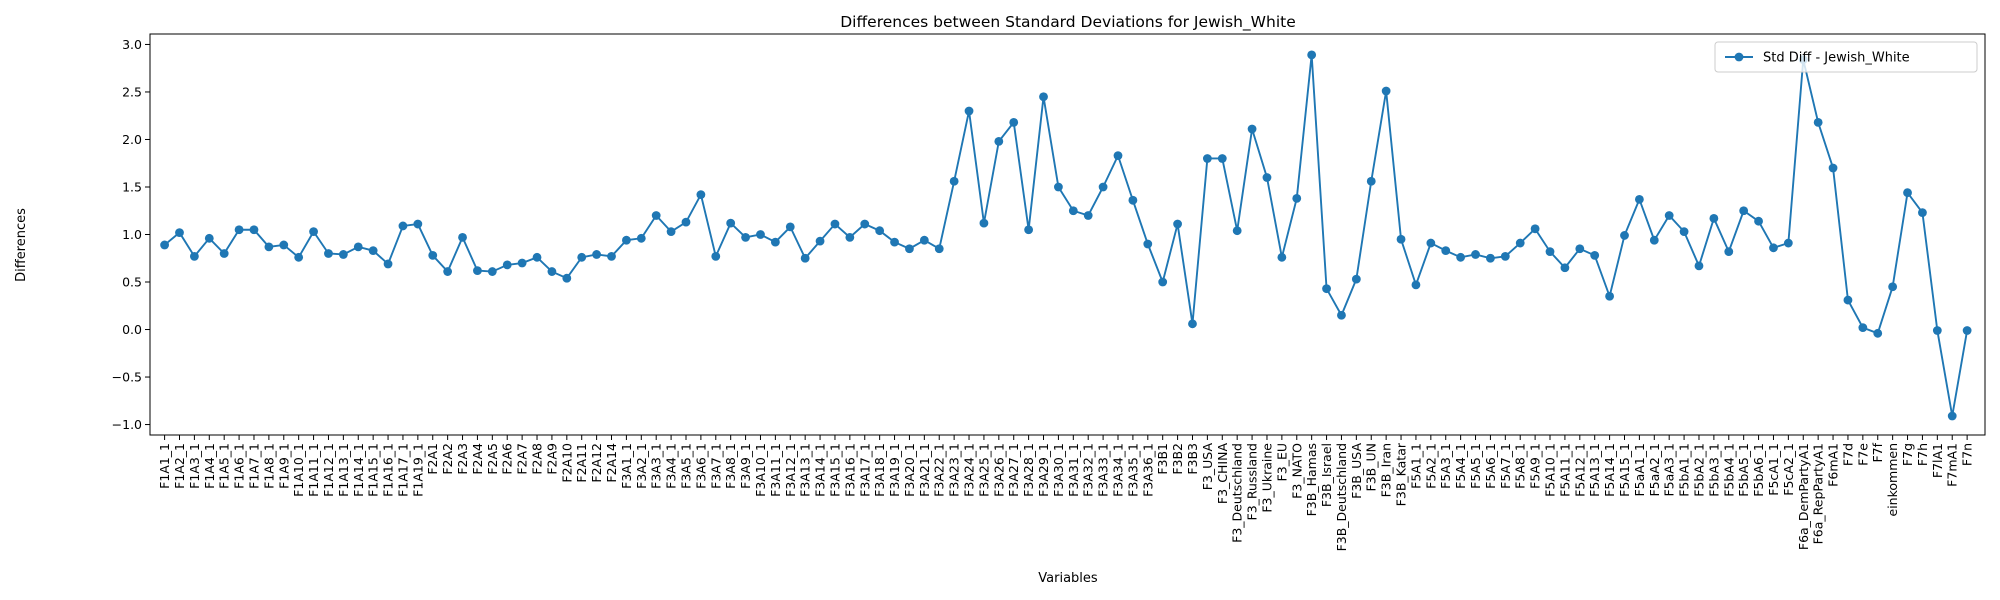 The width and height of the screenshot is (2000, 600). I want to click on x-tick-label: F1A6_1, so click(239, 466).